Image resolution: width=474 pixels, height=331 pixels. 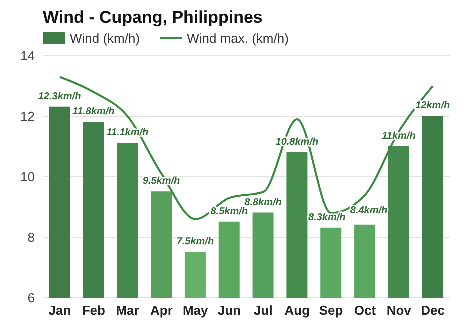 What do you see at coordinates (399, 310) in the screenshot?
I see `x-tick-label: Nov` at bounding box center [399, 310].